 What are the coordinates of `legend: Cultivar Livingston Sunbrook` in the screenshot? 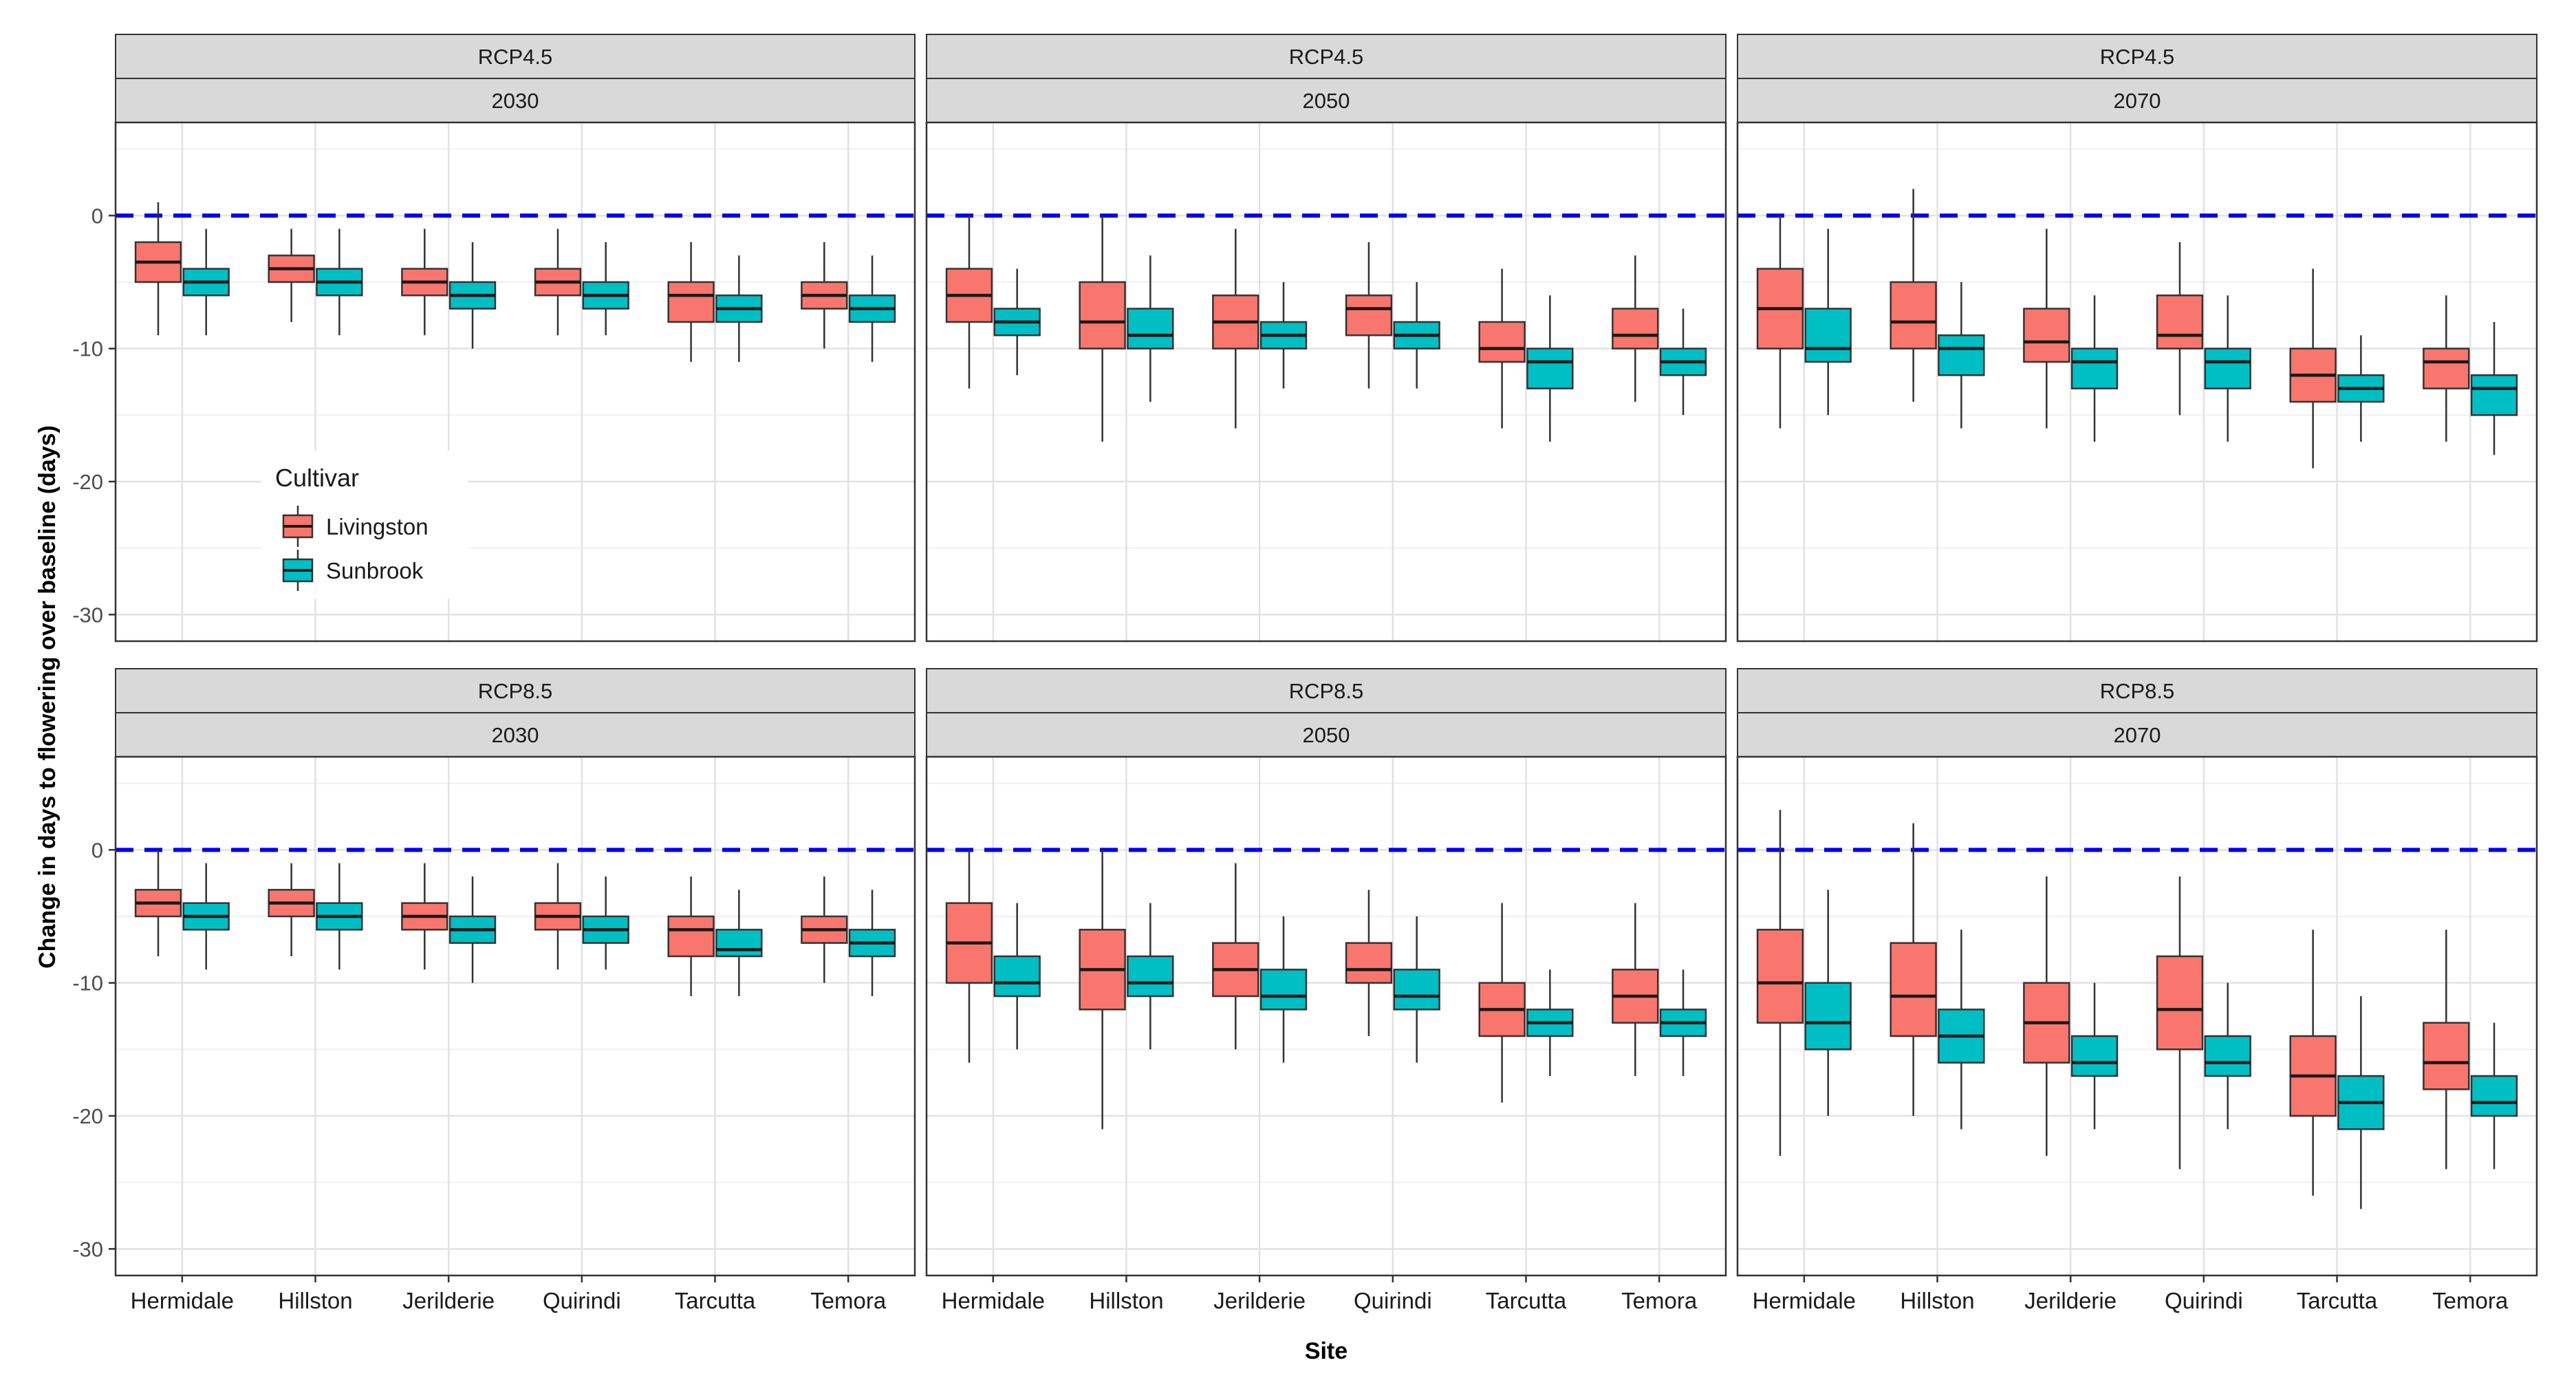 It's located at (364, 525).